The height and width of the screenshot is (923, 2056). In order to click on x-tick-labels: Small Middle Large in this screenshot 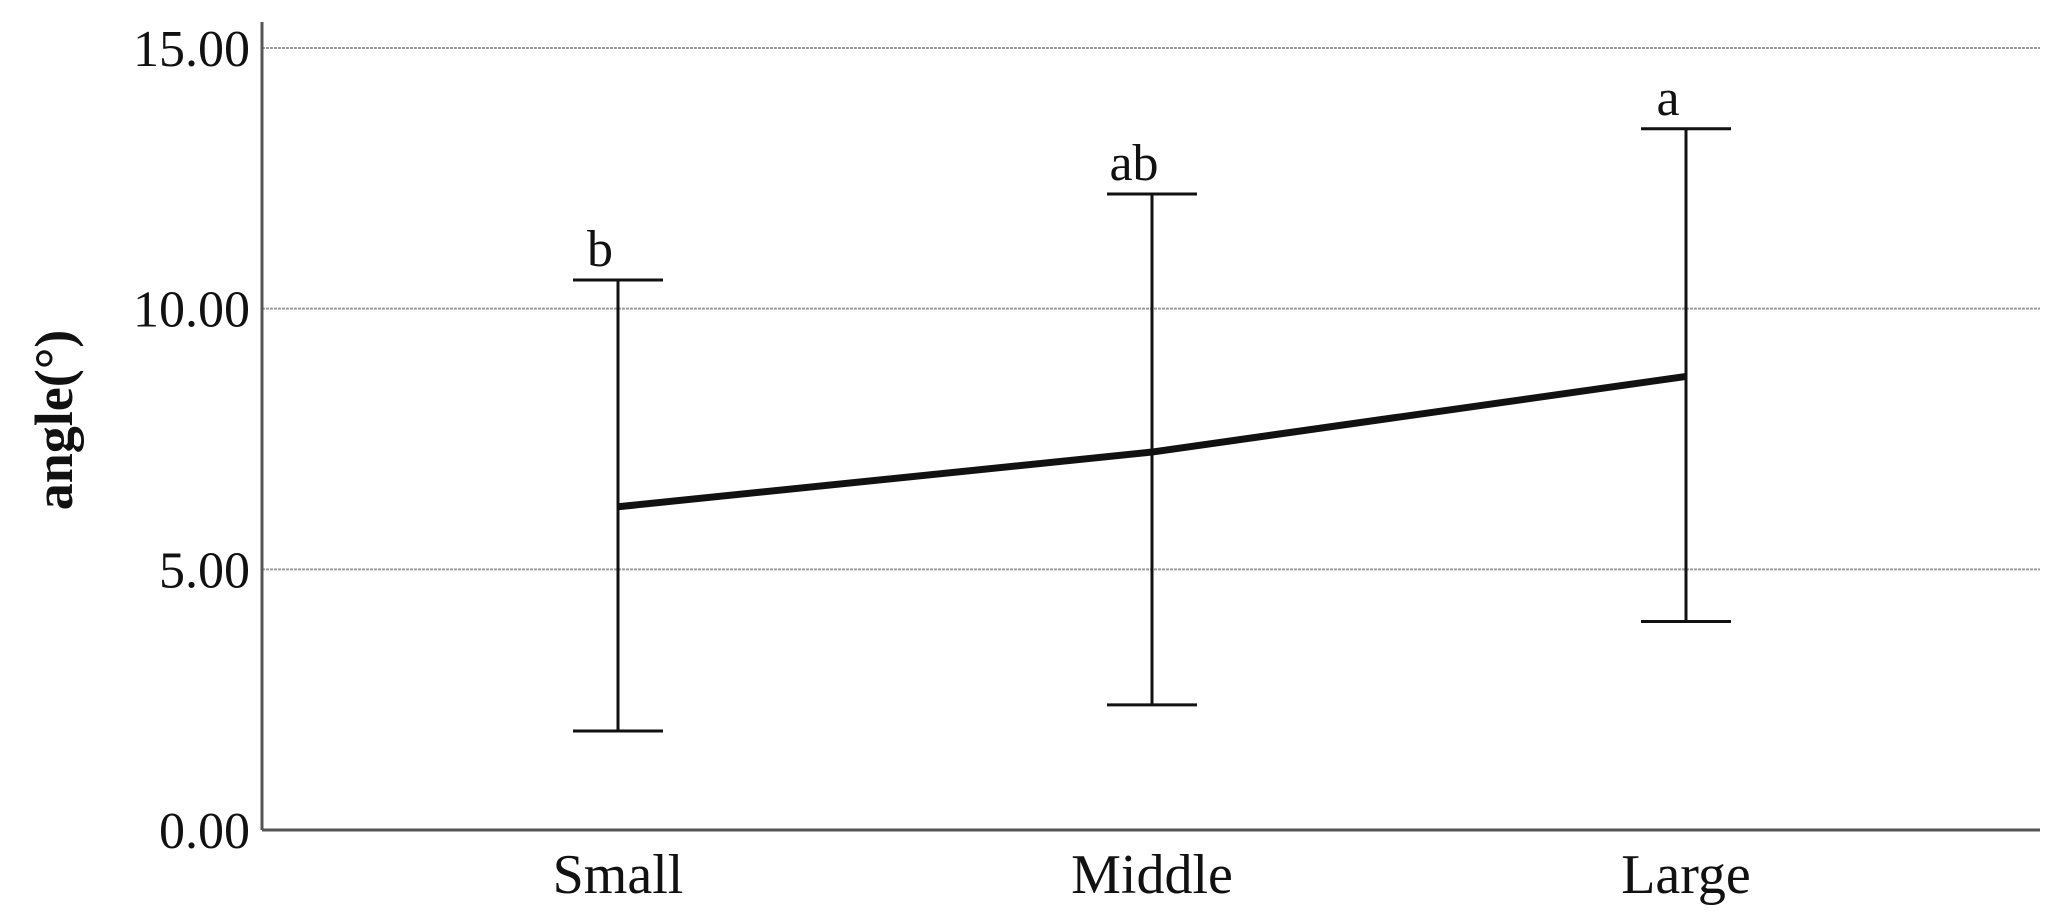, I will do `click(1152, 875)`.